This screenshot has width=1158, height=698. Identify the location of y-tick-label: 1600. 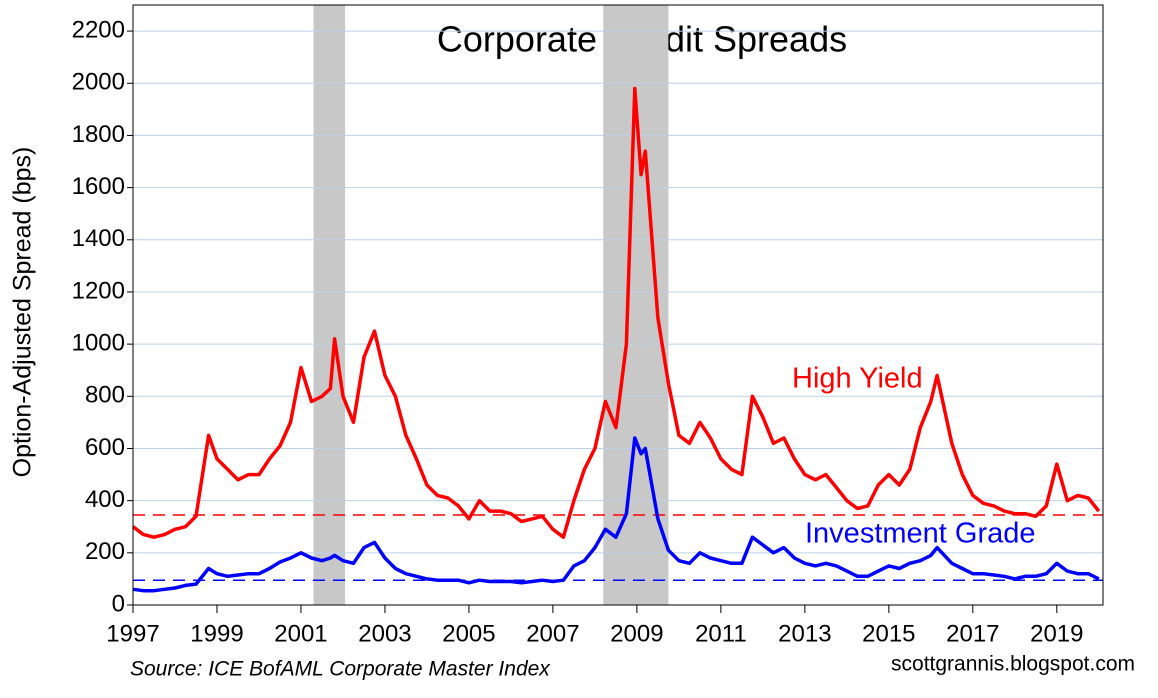
(98, 186).